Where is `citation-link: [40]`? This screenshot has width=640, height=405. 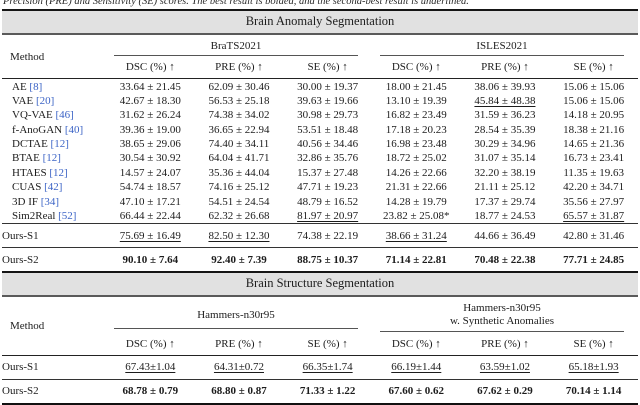 citation-link: [40] is located at coordinates (74, 129).